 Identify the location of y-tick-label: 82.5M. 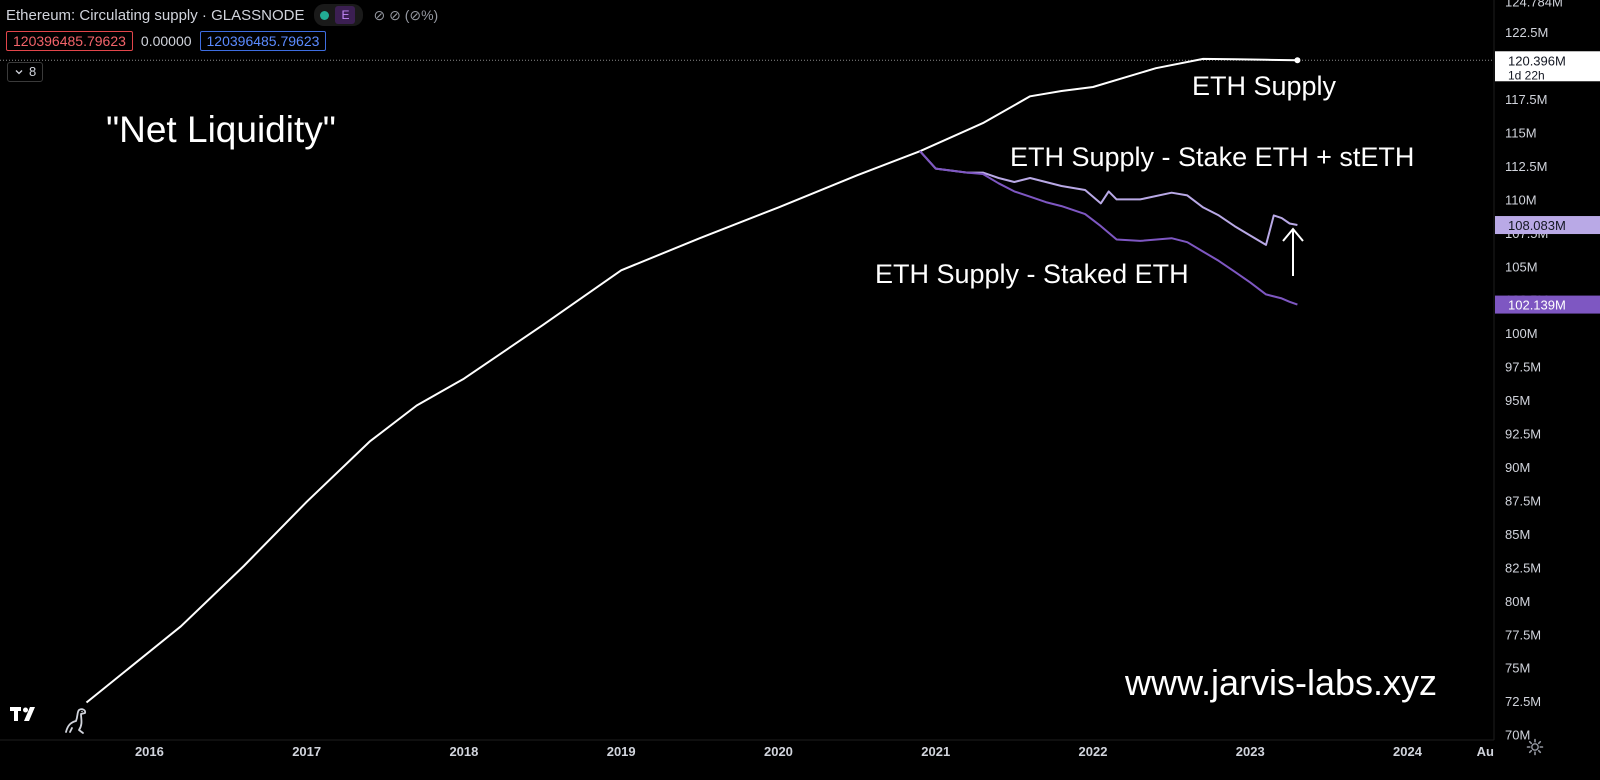
(1523, 567).